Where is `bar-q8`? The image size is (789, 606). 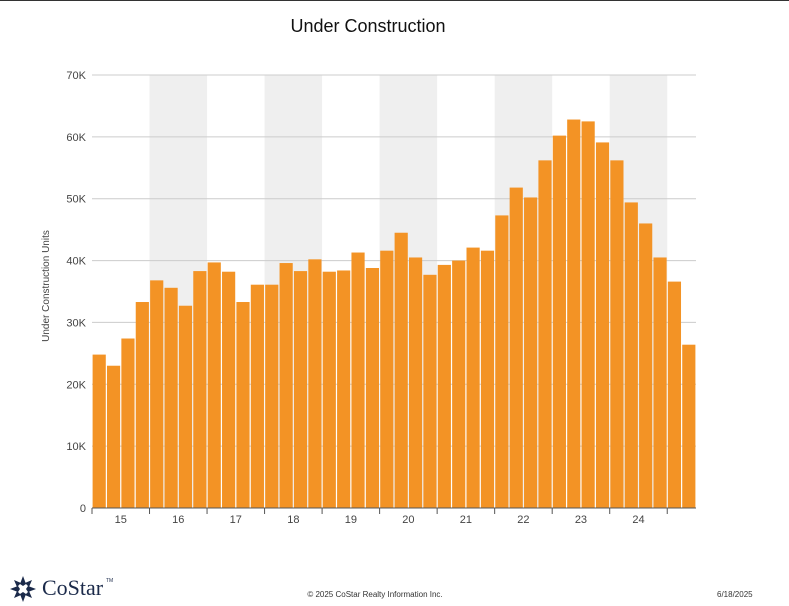 bar-q8 is located at coordinates (200, 389).